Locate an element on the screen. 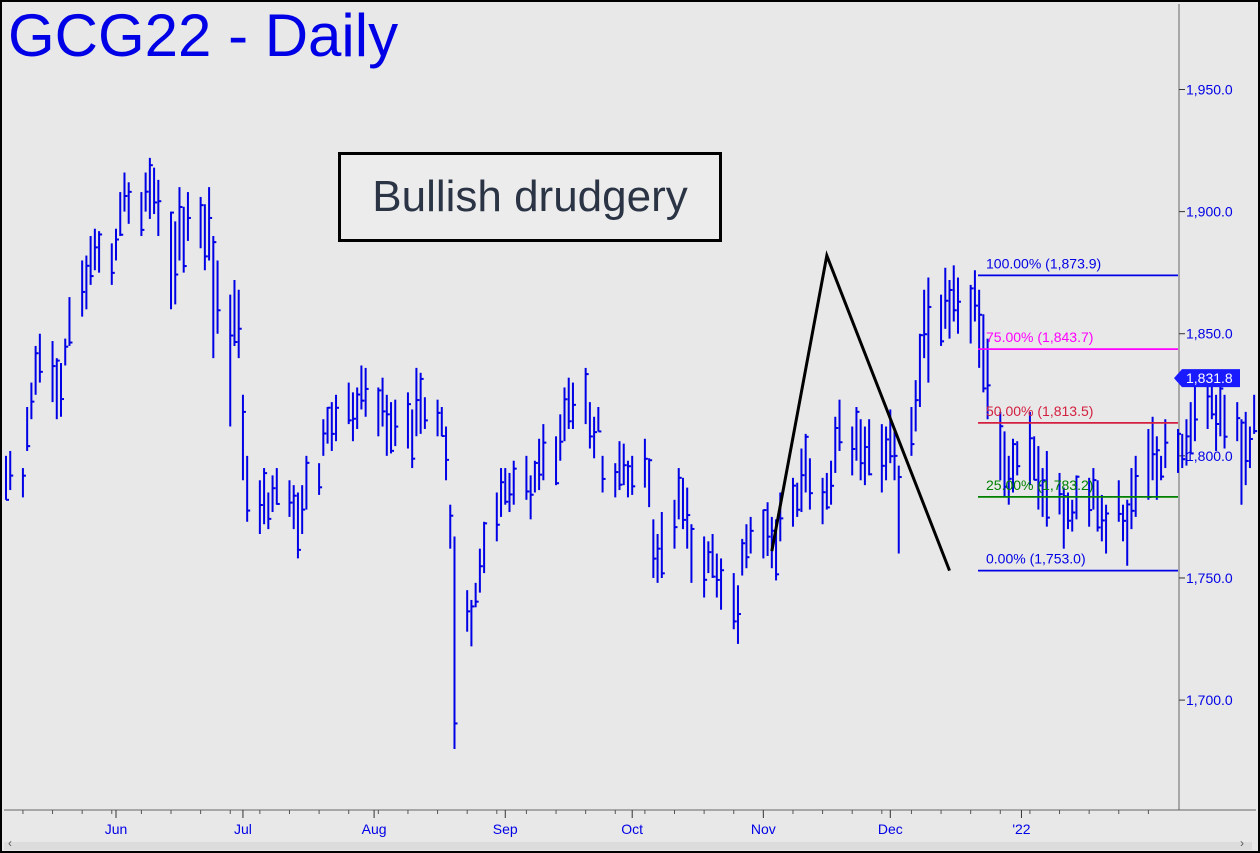  last-price-label: 1,831.8 is located at coordinates (1209, 378).